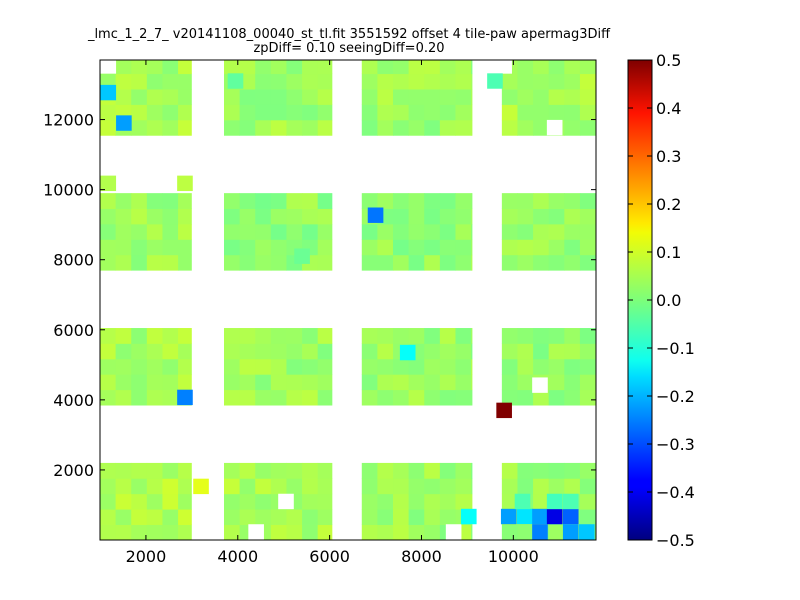 The width and height of the screenshot is (800, 600). What do you see at coordinates (668, 60) in the screenshot?
I see `colorbar-tick-label: 0.5` at bounding box center [668, 60].